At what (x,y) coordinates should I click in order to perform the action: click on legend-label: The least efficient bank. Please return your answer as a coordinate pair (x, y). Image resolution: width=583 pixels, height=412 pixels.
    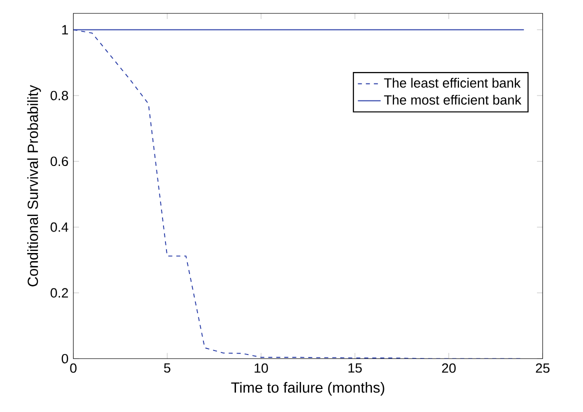
    Looking at the image, I should click on (452, 83).